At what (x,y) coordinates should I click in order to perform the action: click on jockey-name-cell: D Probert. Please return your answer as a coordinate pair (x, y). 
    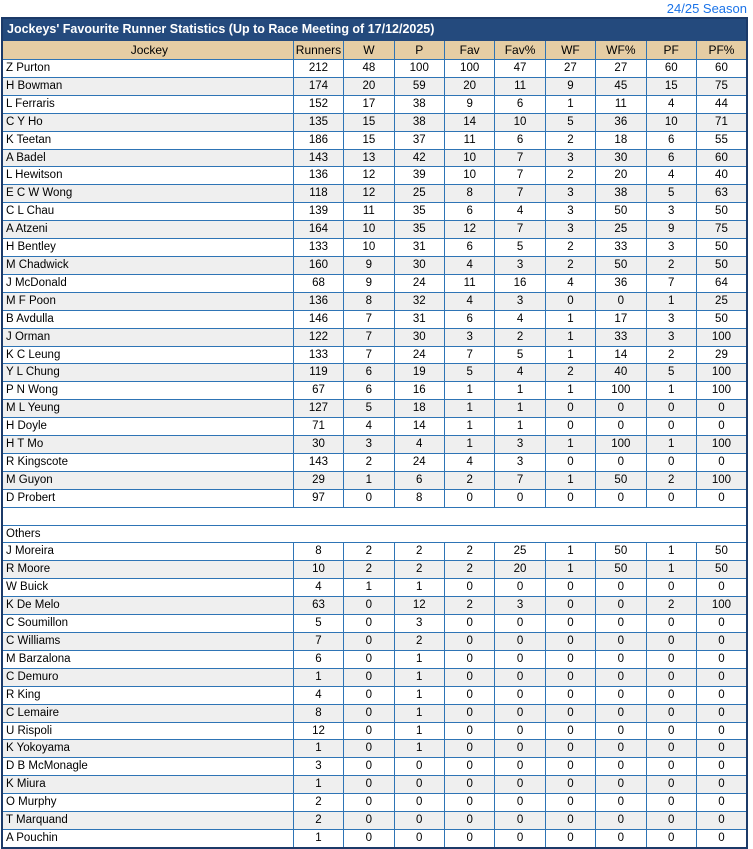
    Looking at the image, I should click on (147, 498).